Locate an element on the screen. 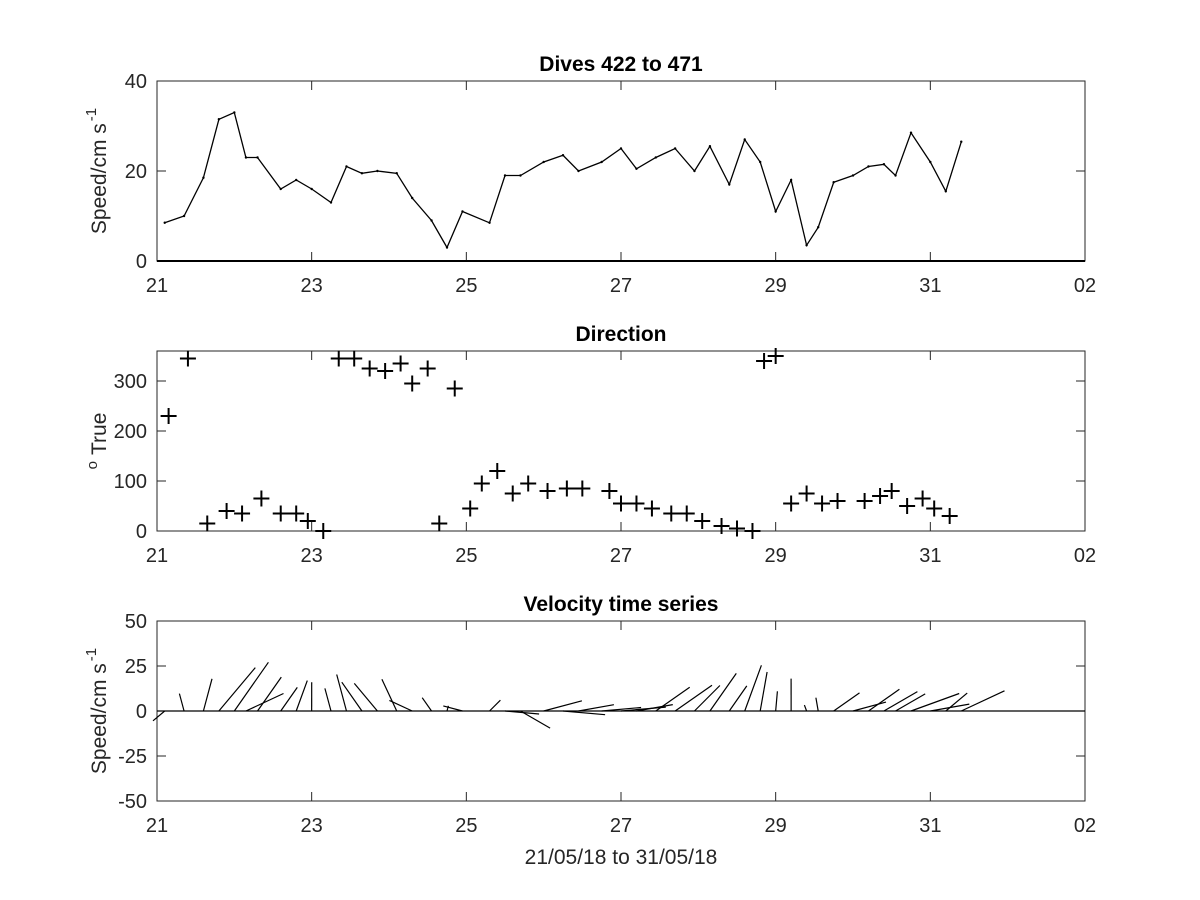  velocity-x-tick-label: 25 is located at coordinates (466, 826).